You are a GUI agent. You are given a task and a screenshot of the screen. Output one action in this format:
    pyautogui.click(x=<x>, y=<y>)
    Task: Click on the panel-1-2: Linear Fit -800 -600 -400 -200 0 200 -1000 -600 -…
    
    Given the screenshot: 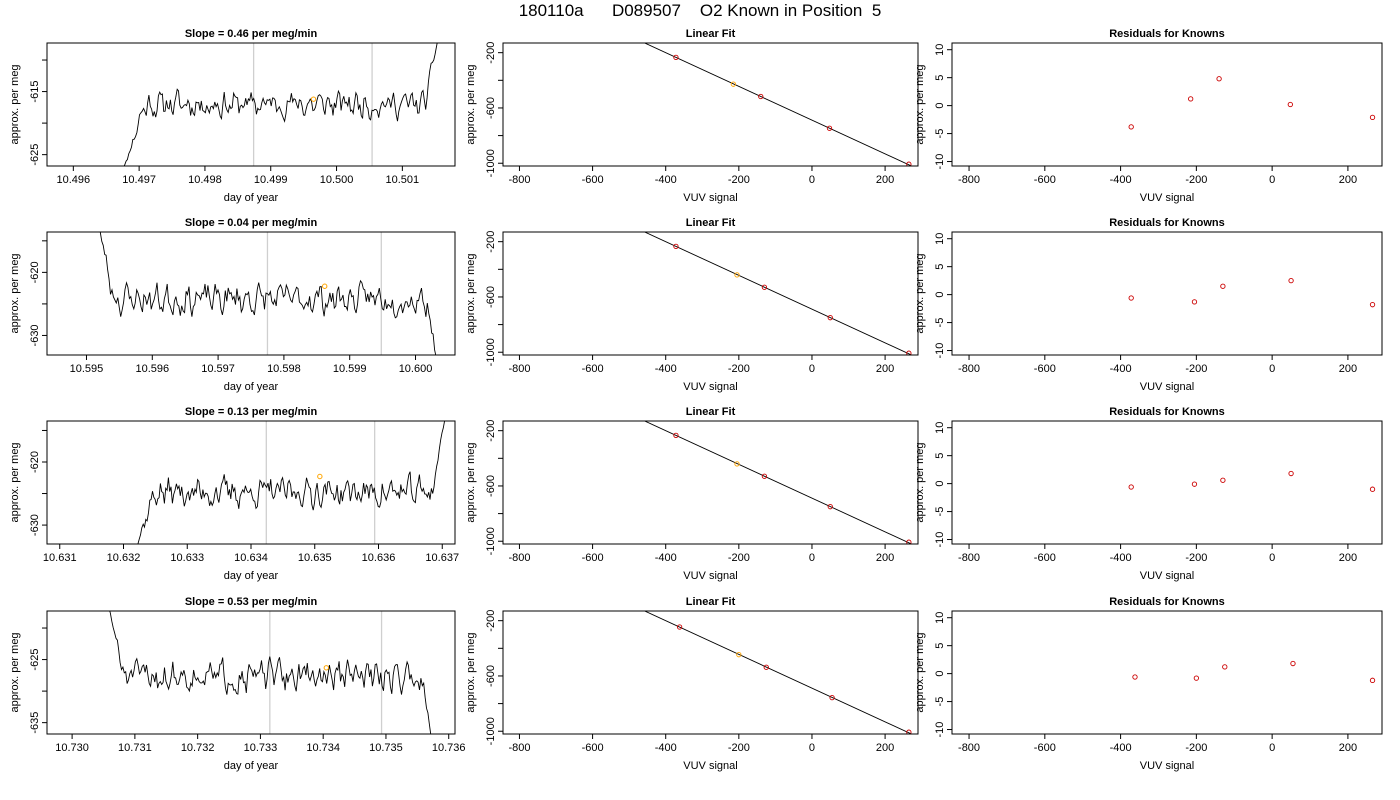 What is the action you would take?
    pyautogui.click(x=692, y=116)
    